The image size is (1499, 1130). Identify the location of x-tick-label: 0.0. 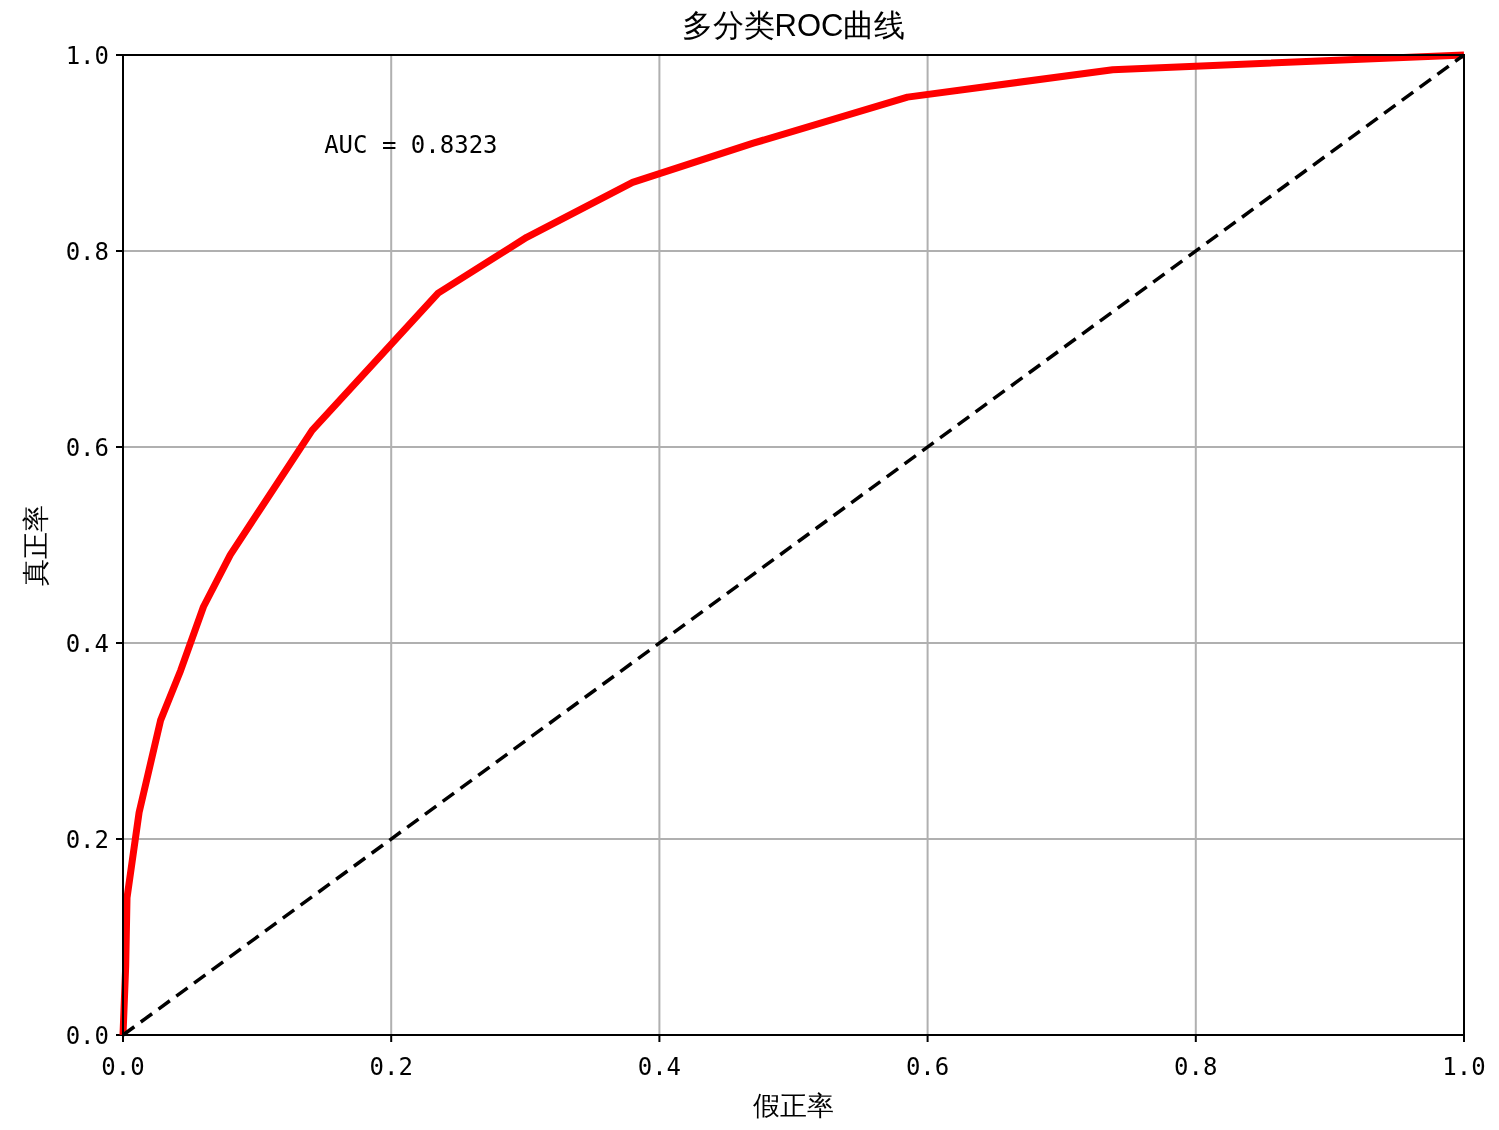
(123, 1067).